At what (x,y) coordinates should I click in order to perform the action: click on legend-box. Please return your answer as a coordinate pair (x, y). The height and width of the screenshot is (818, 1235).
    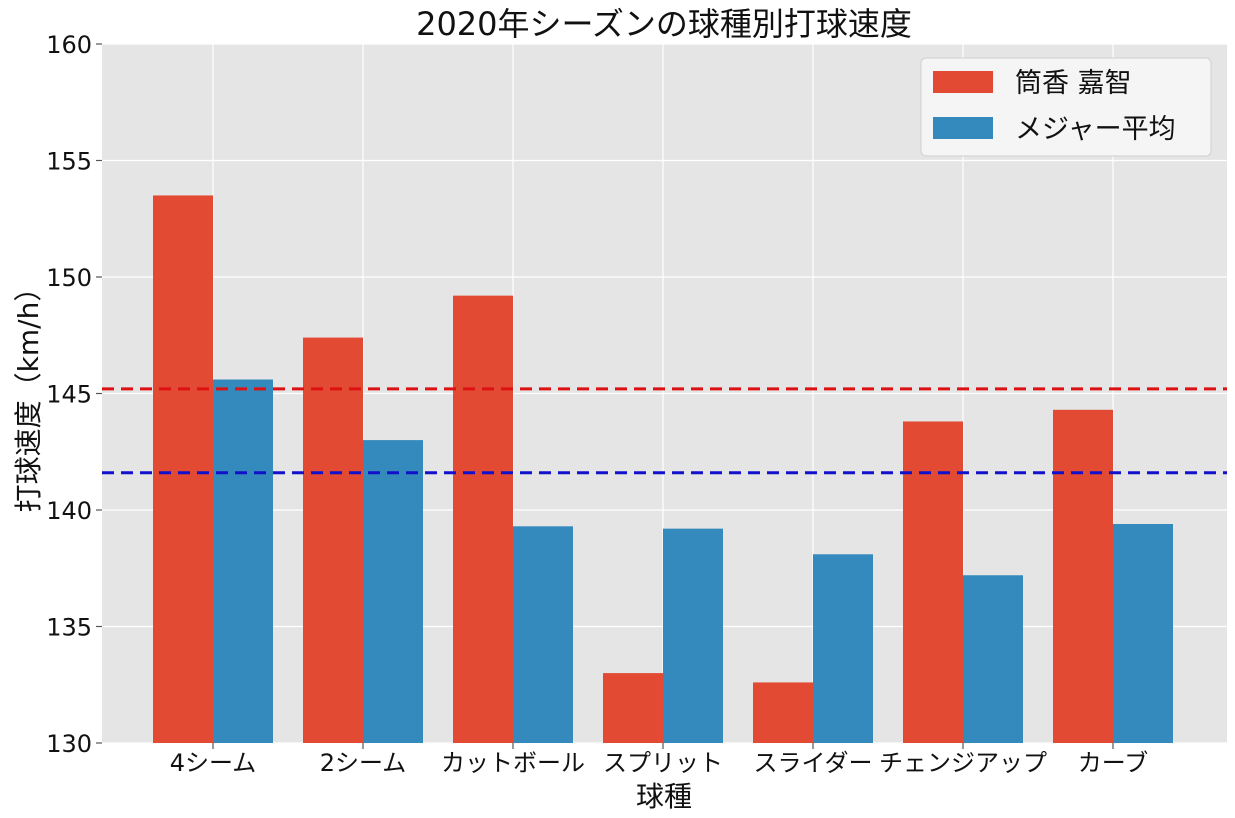
    Looking at the image, I should click on (1066, 107).